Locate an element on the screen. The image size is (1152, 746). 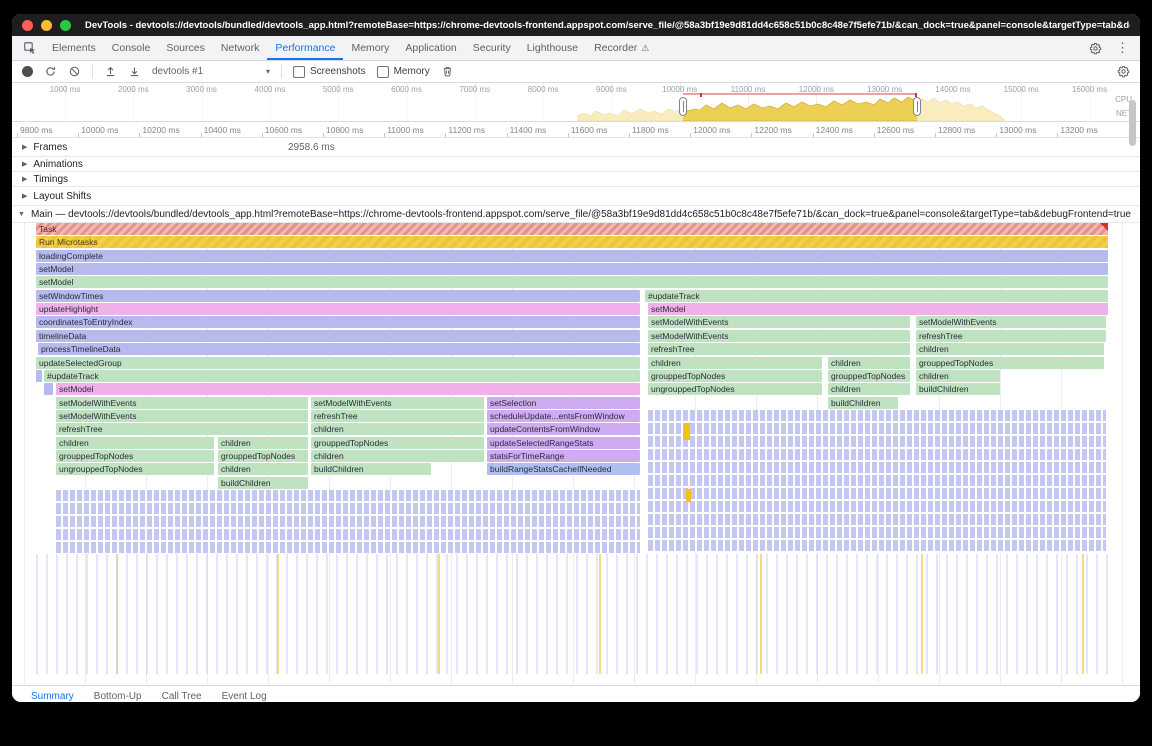
tab-performance: Performance is located at coordinates (305, 48).